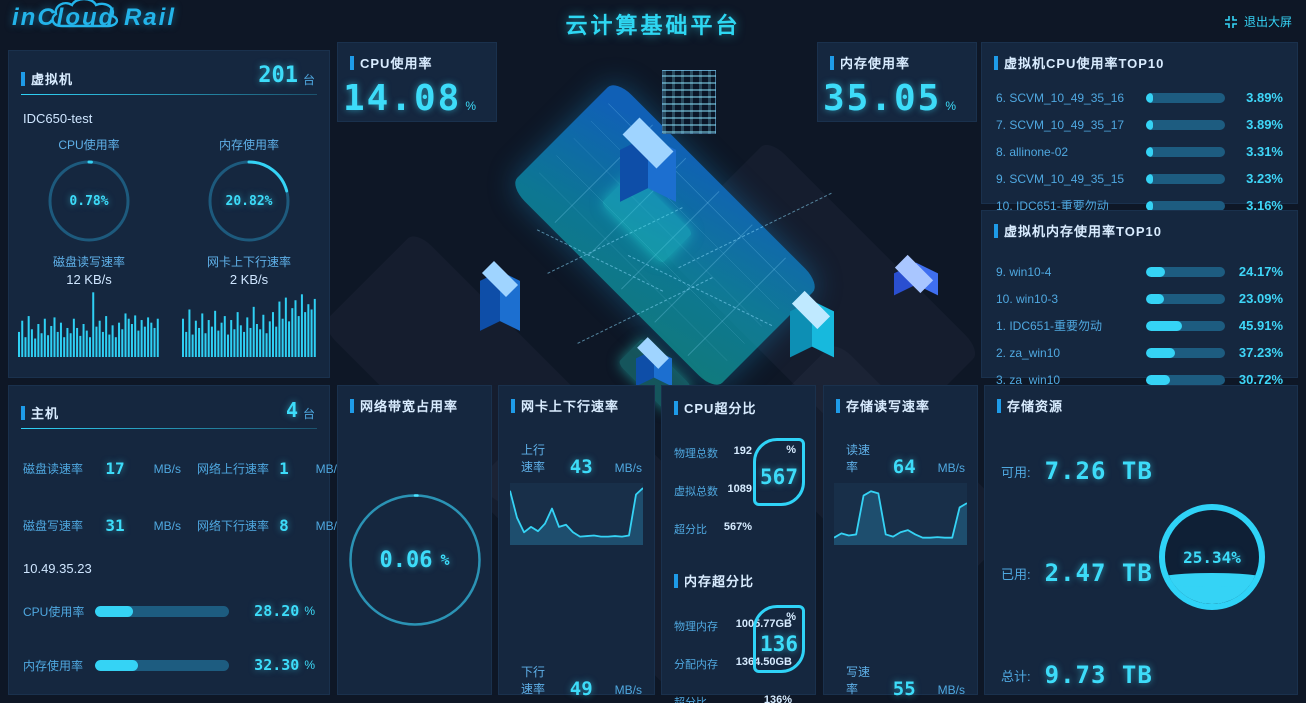 This screenshot has width=1306, height=703. Describe the element at coordinates (904, 689) in the screenshot. I see `storage-write-value: 55` at that location.